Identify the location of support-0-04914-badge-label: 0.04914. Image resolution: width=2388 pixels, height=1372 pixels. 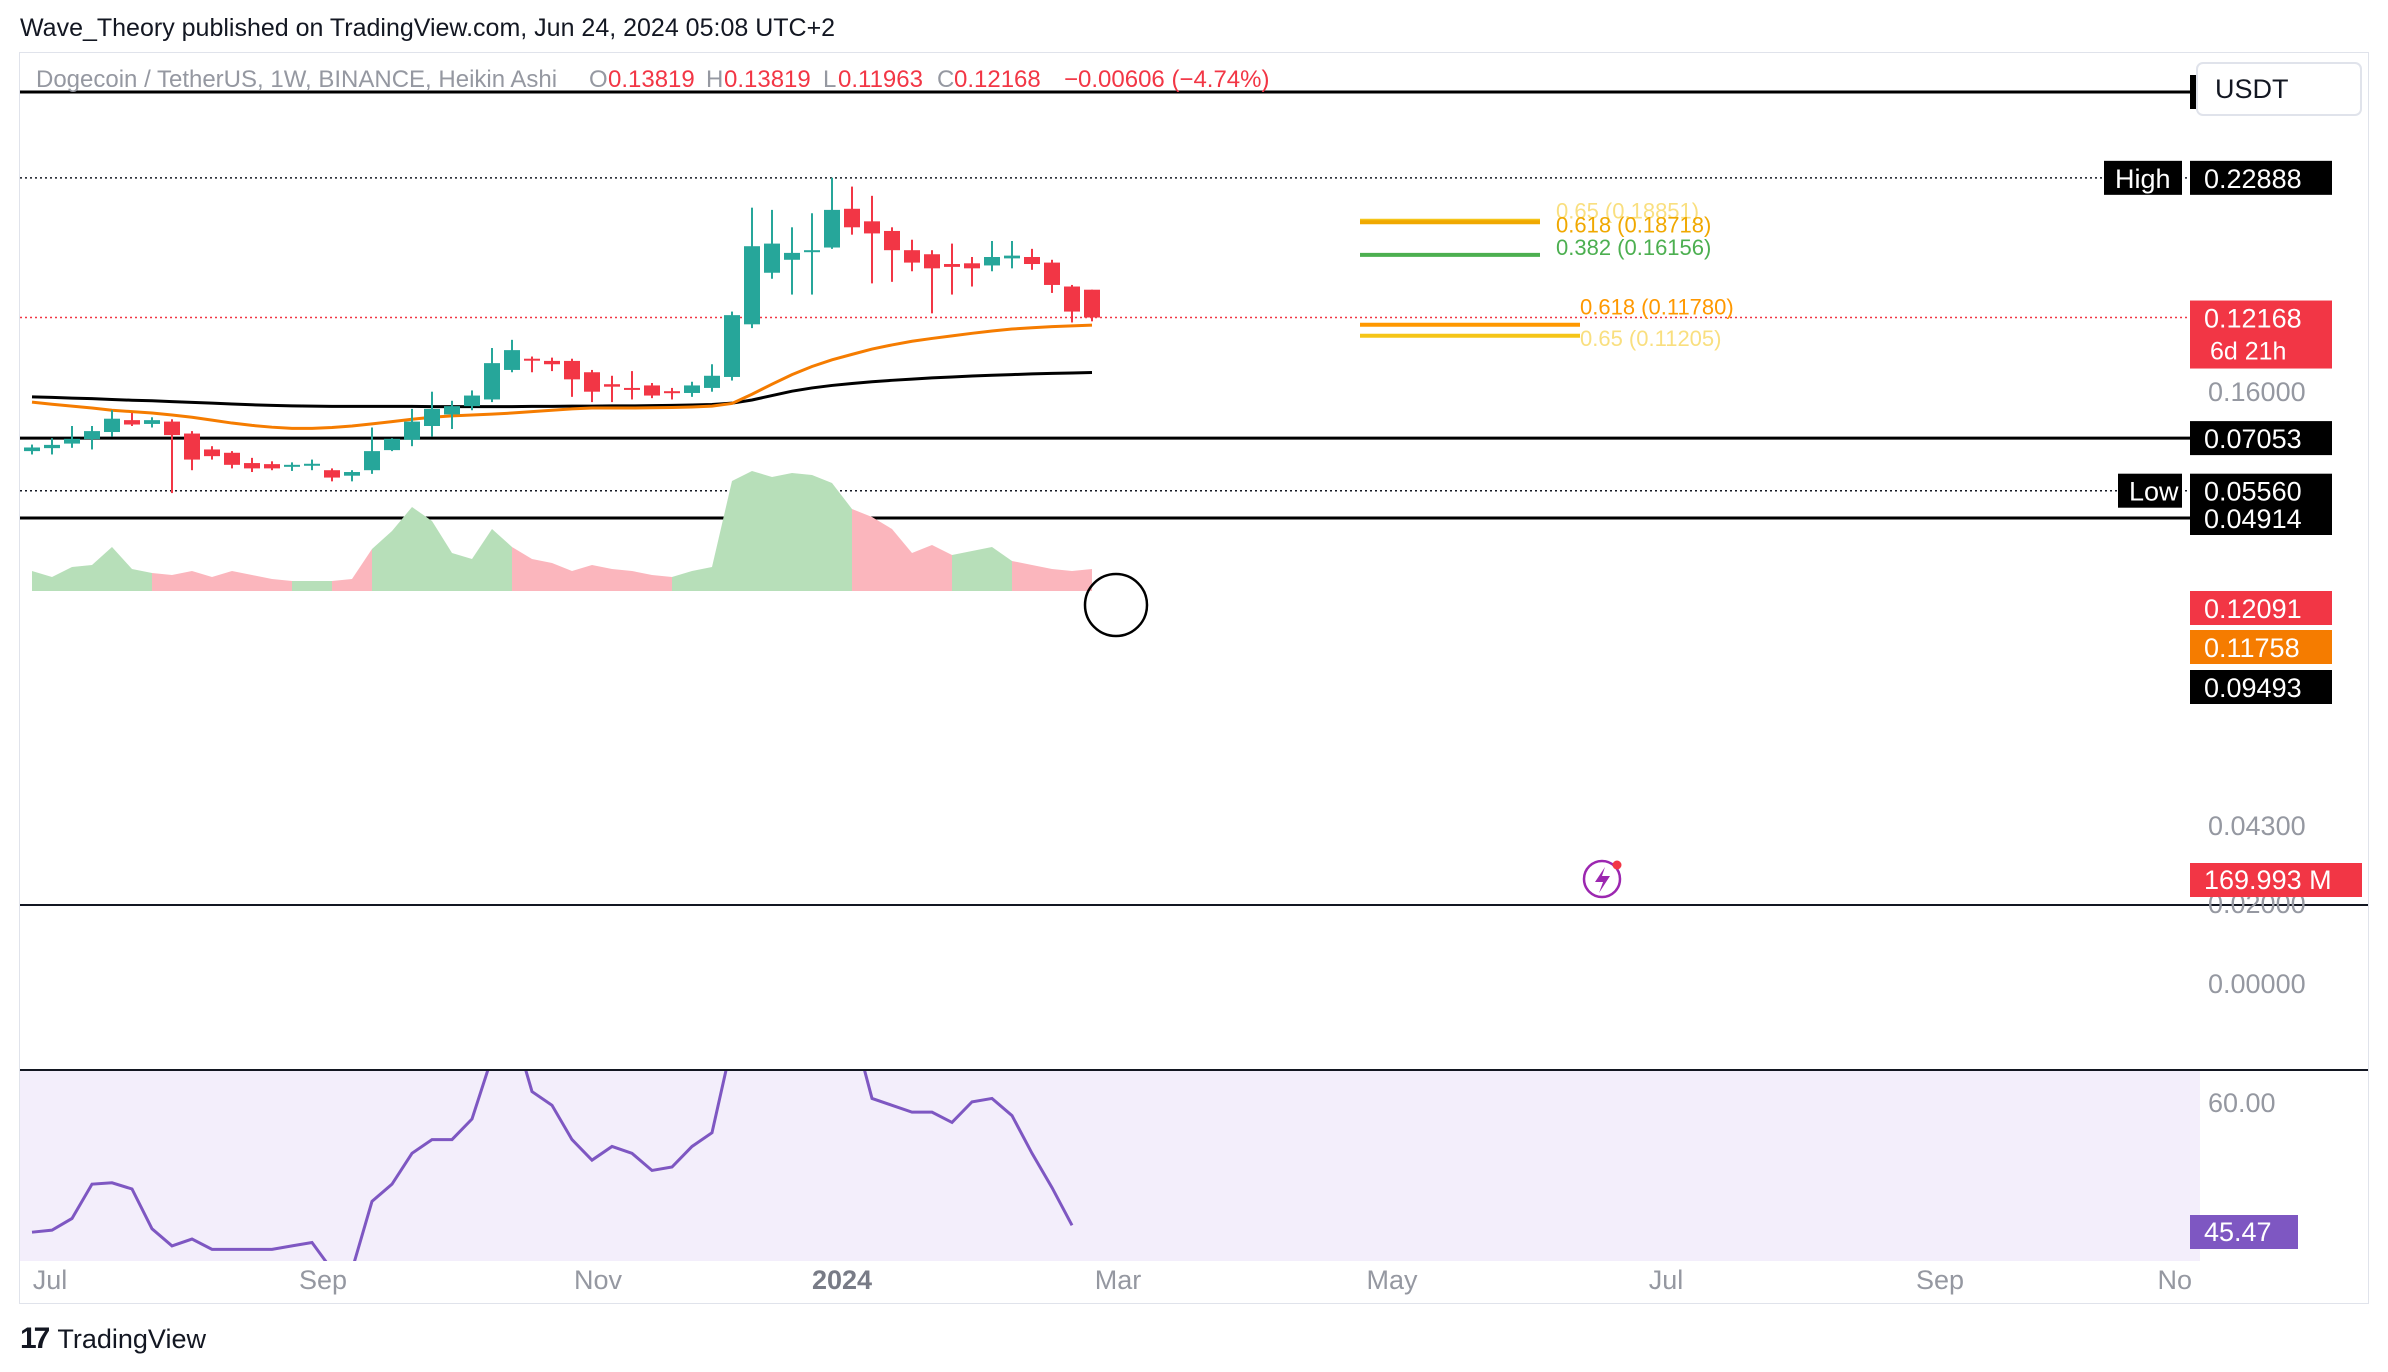
(2253, 519).